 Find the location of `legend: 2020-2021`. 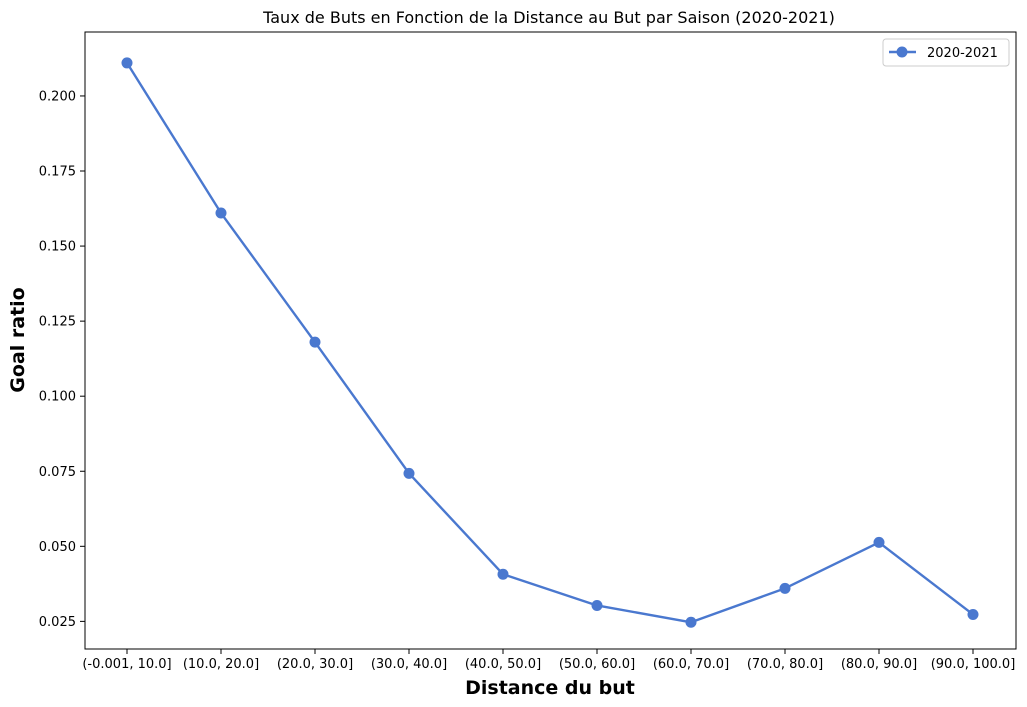

legend: 2020-2021 is located at coordinates (946, 52).